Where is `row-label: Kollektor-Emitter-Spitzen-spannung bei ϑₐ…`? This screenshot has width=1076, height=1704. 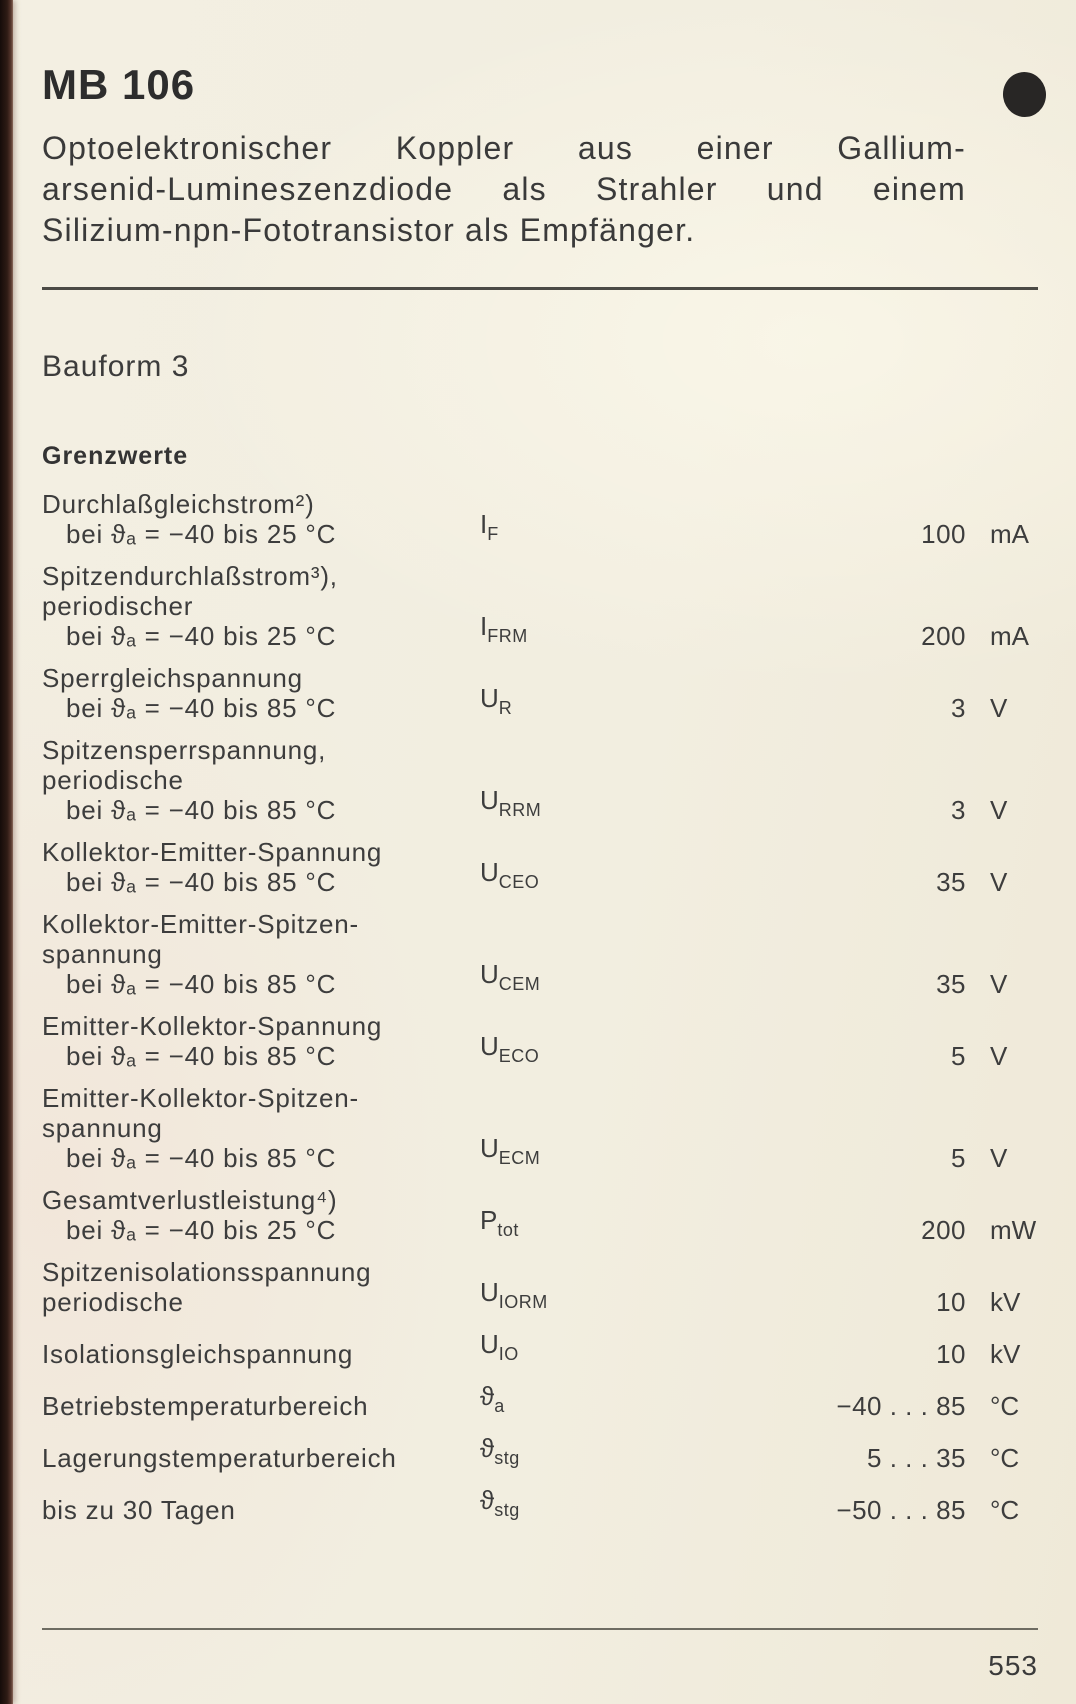
row-label: Kollektor-Emitter-Spitzen-spannung bei ϑₐ… is located at coordinates (261, 954).